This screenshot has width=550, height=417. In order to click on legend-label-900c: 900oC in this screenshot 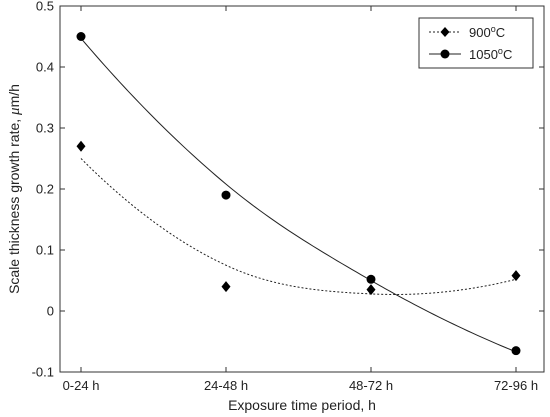, I will do `click(487, 32)`.